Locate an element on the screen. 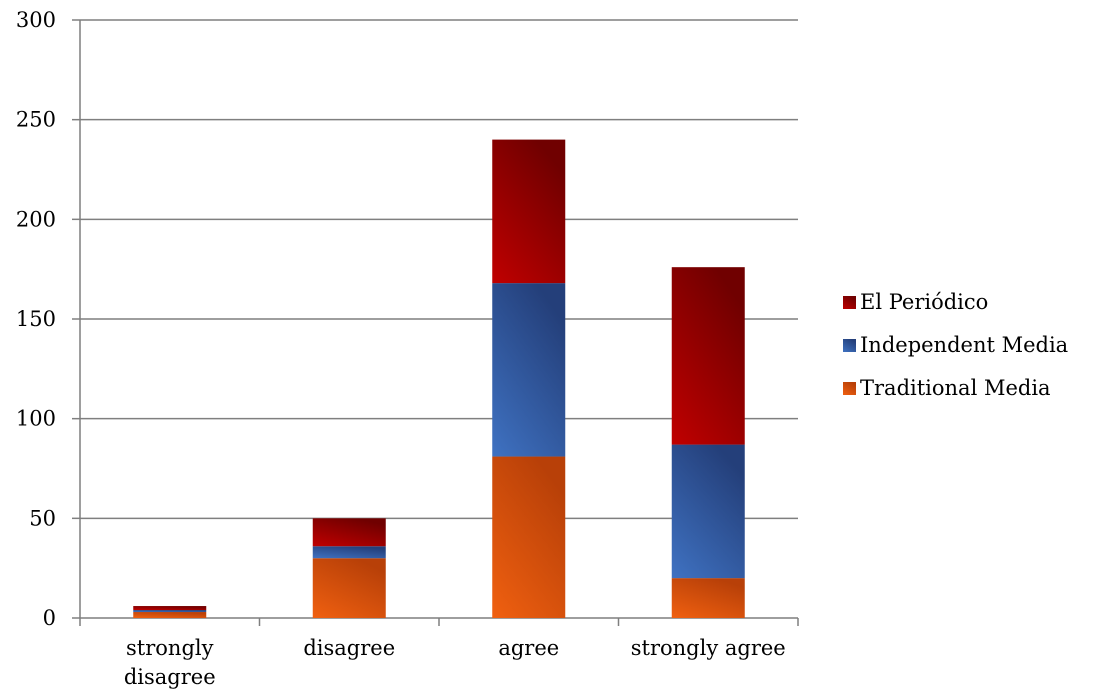 Image resolution: width=1101 pixels, height=697 pixels. legend-label: Traditional Media is located at coordinates (955, 388).